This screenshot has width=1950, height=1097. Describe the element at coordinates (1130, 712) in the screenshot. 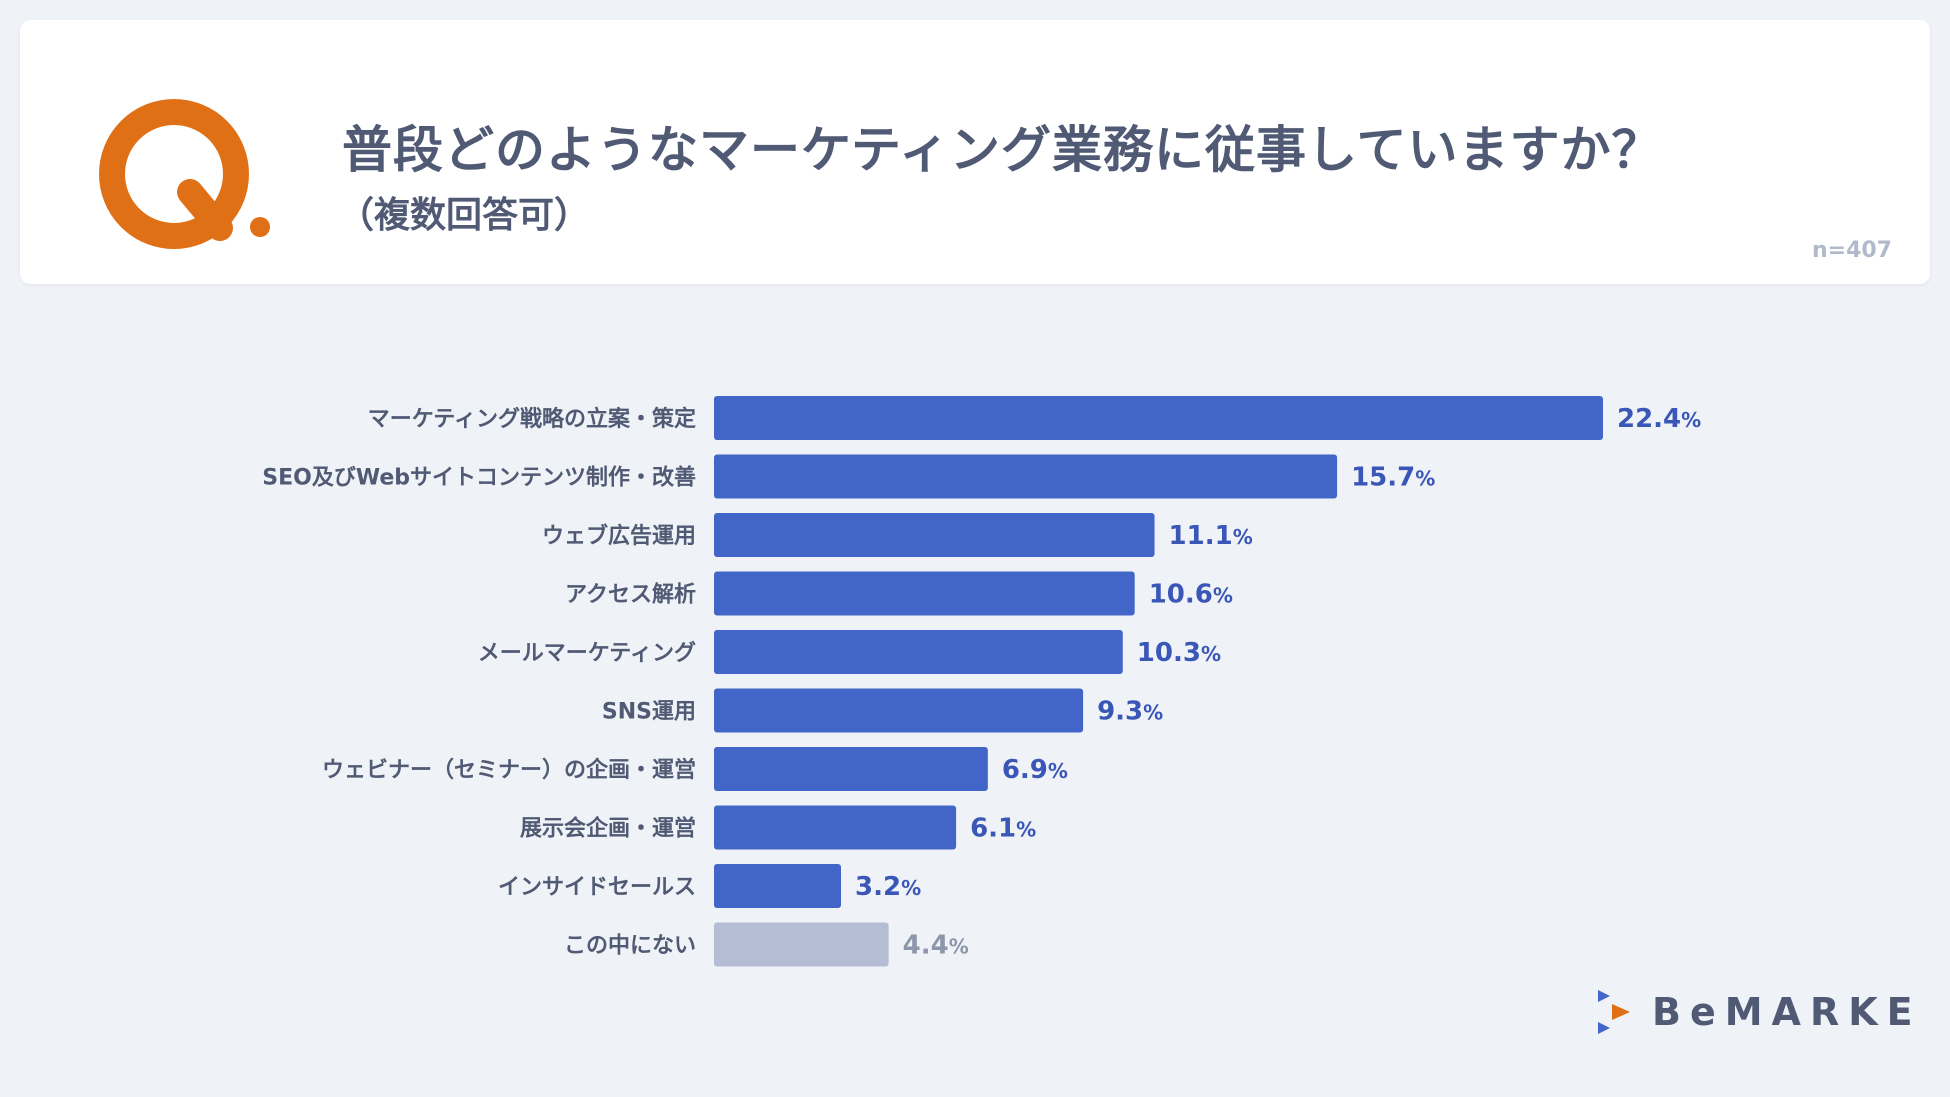

I see `value-label: 9.3%` at that location.